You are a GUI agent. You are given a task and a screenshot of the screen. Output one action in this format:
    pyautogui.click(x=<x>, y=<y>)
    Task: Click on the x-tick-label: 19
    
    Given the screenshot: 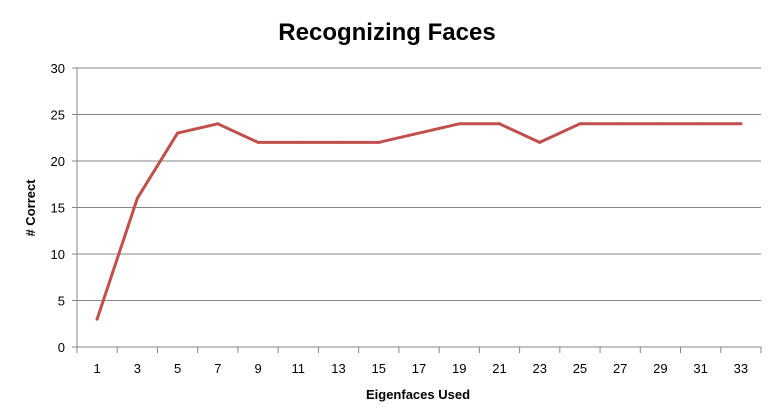 What is the action you would take?
    pyautogui.click(x=459, y=368)
    